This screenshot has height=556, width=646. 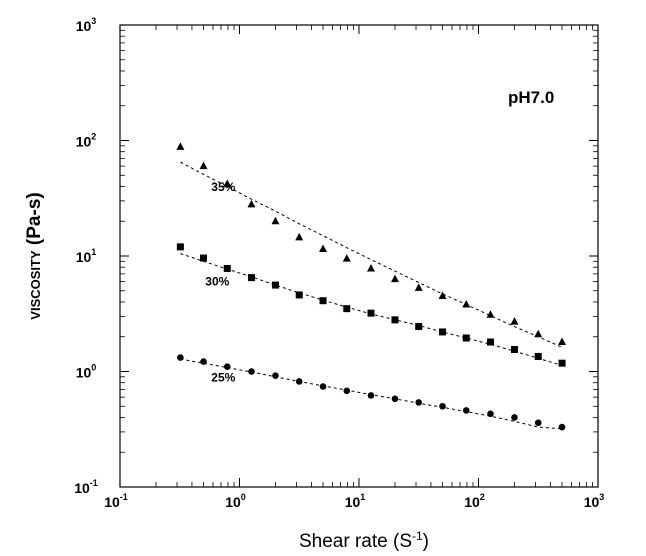 I want to click on x-tick-label: 10¹, so click(x=355, y=501).